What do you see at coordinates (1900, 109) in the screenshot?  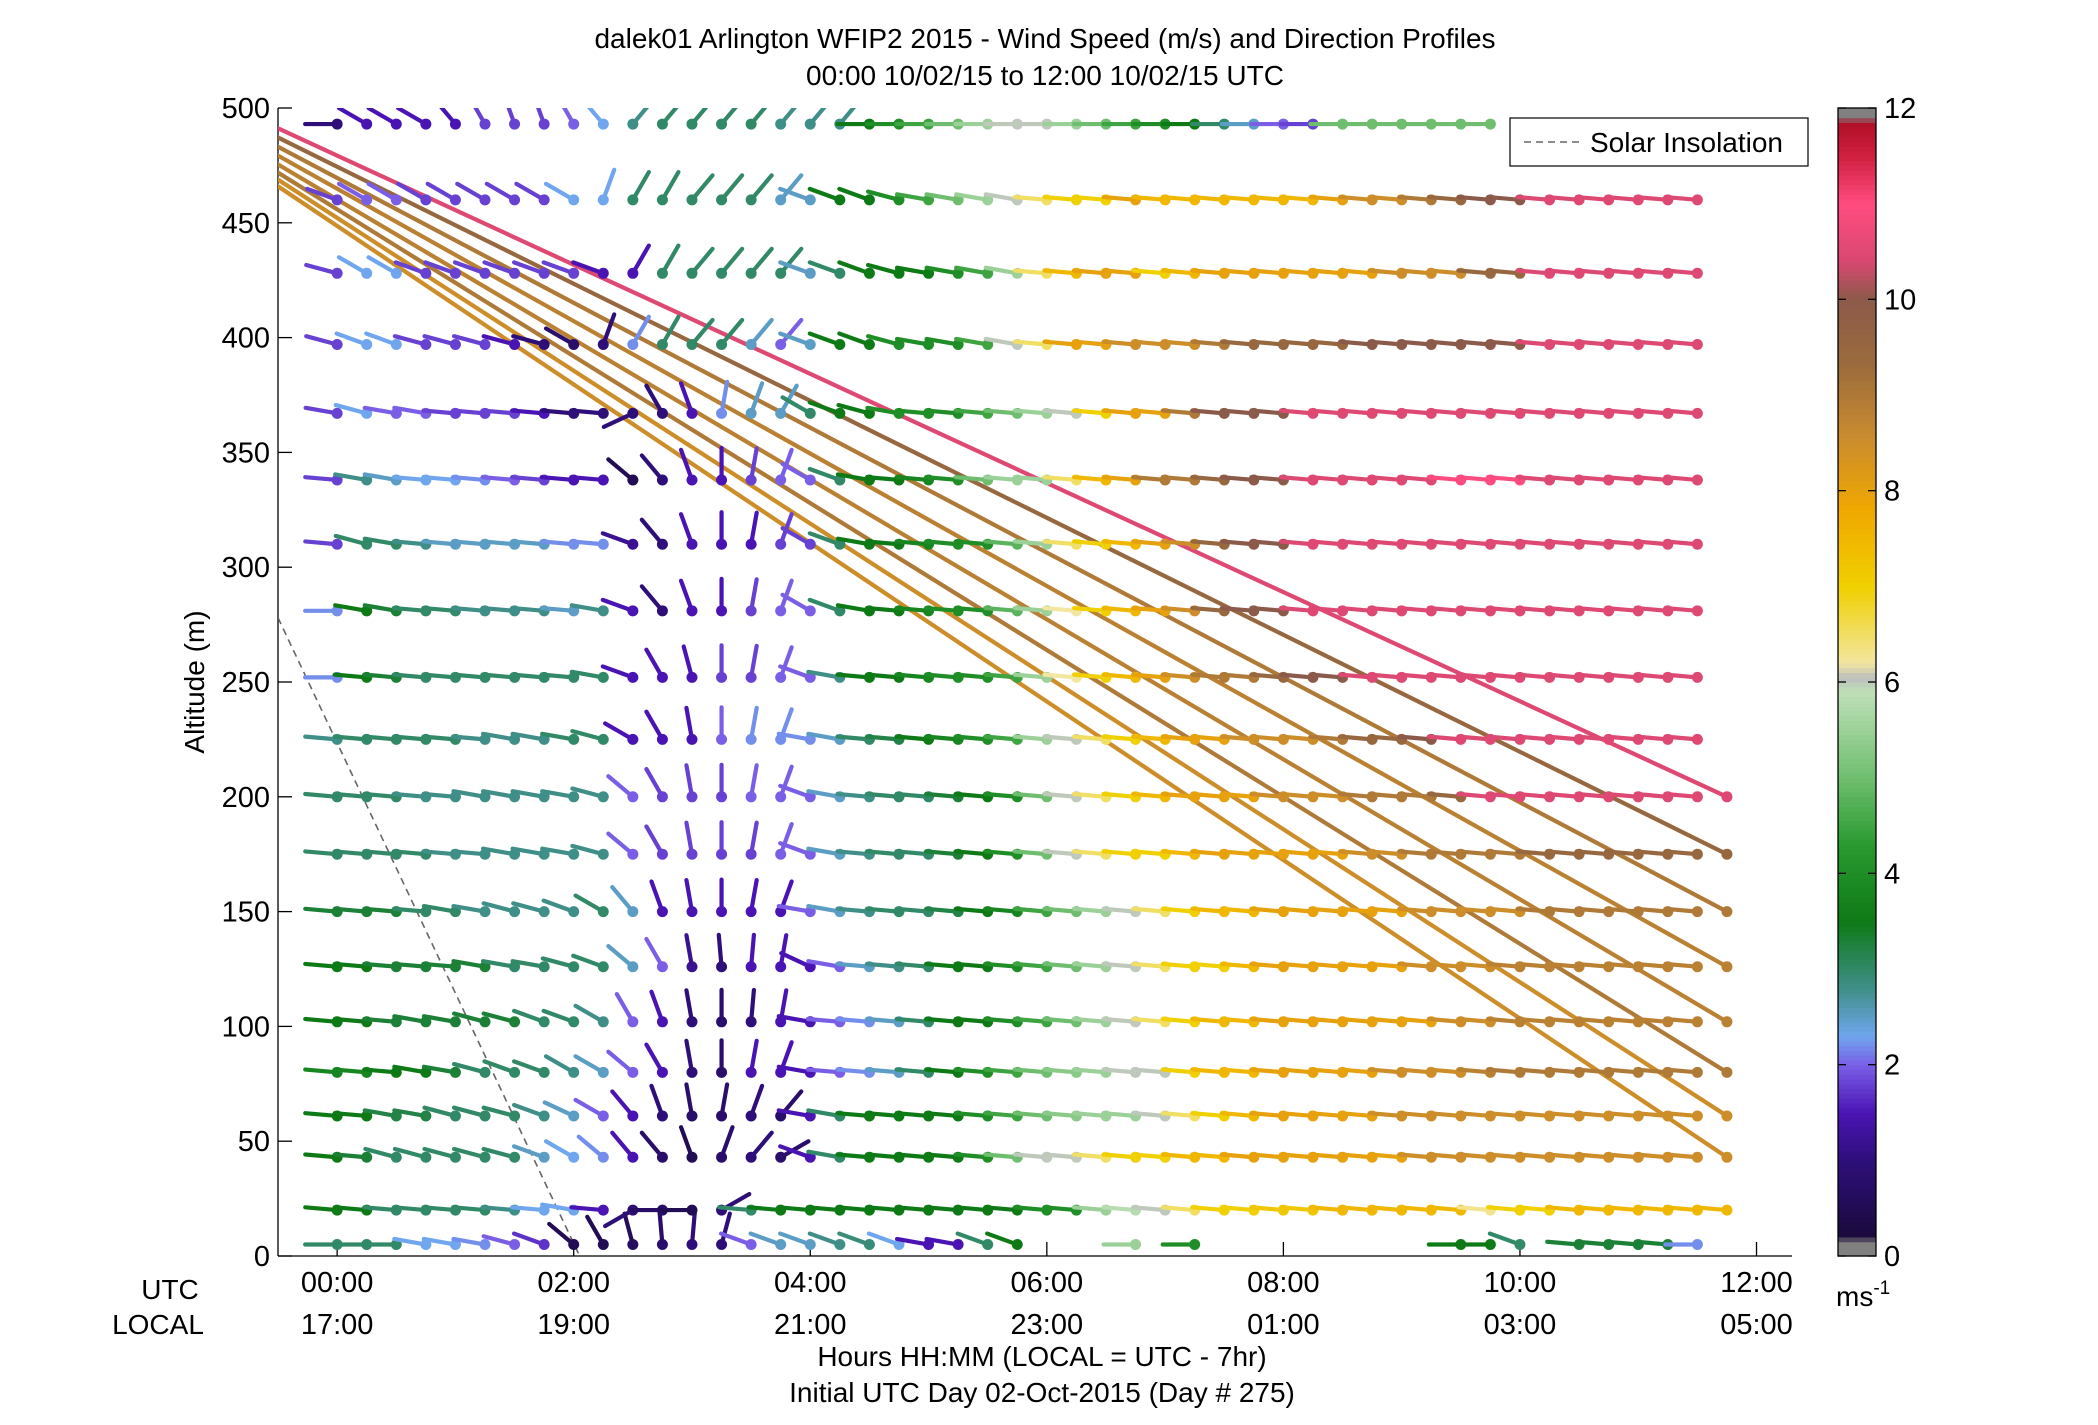 I see `colorbar-tick-label: 12` at bounding box center [1900, 109].